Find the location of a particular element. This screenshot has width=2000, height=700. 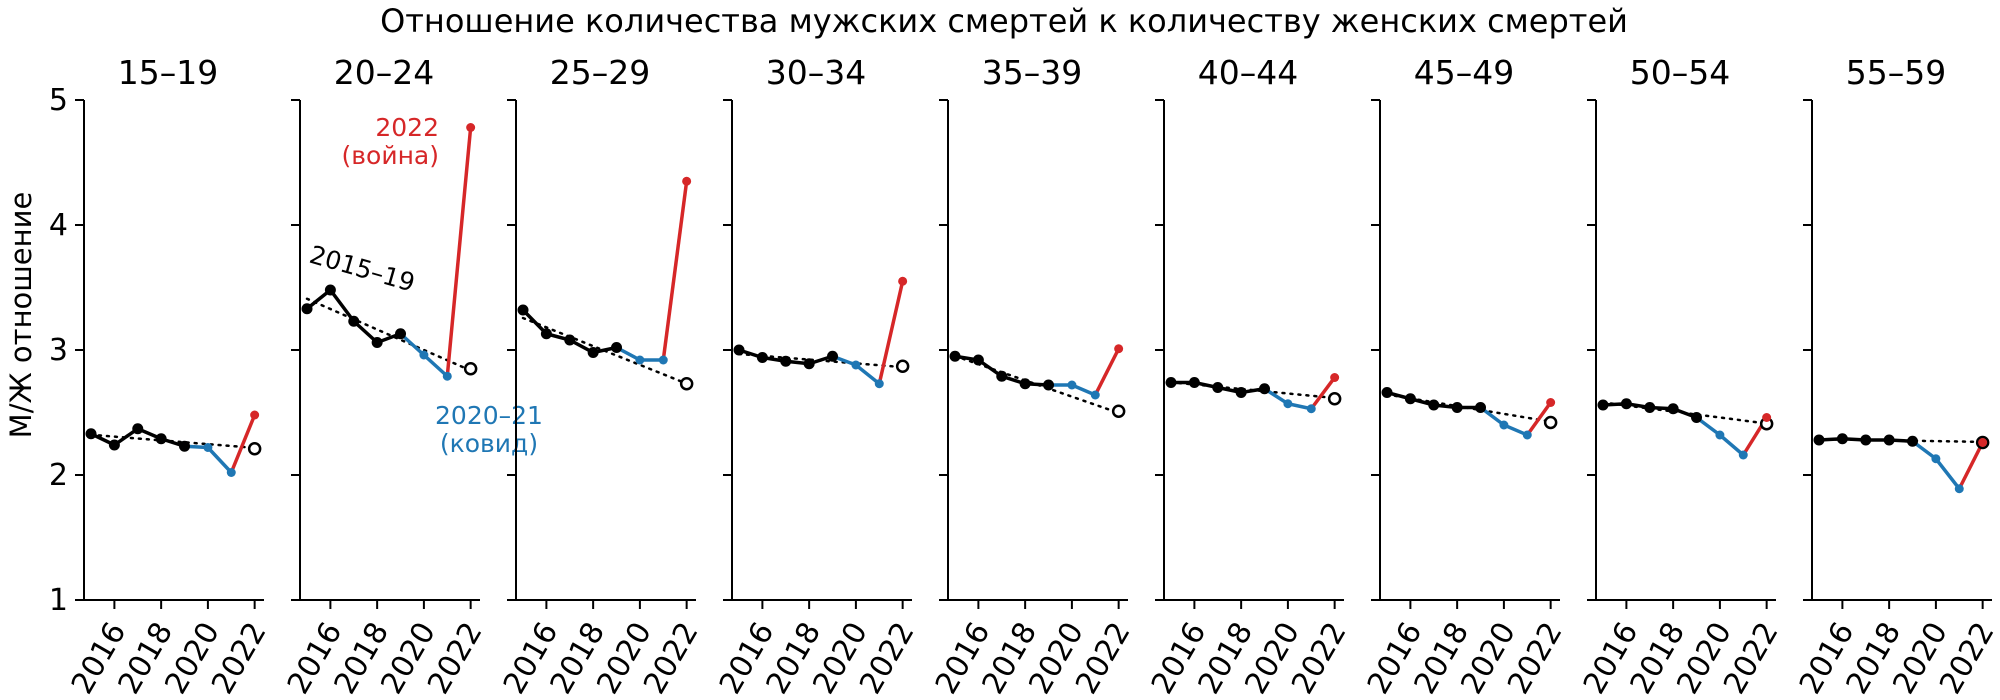

panel-title: 50–54 is located at coordinates (1680, 72).